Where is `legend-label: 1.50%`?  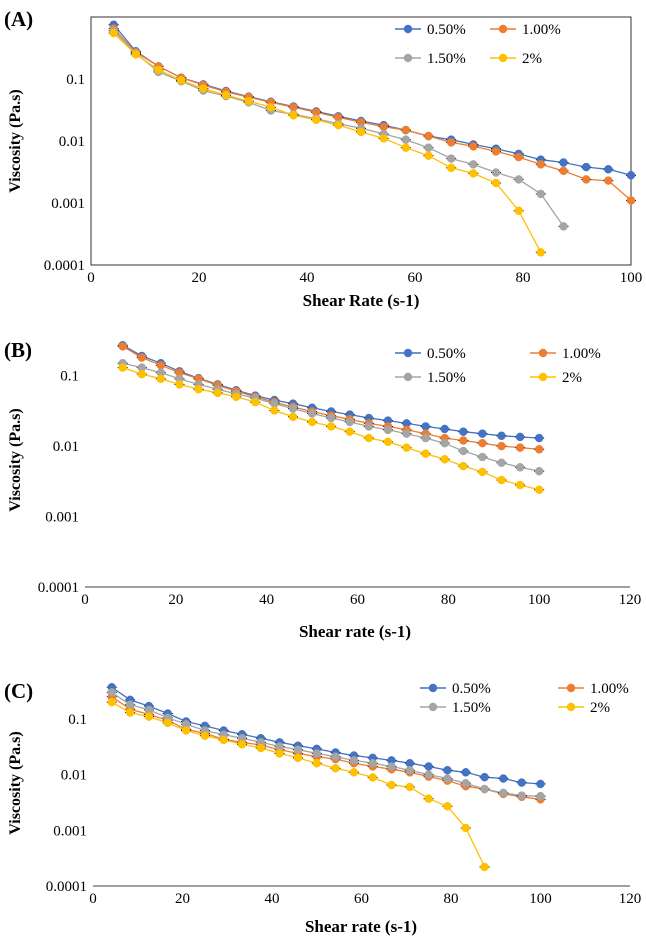 legend-label: 1.50% is located at coordinates (471, 708).